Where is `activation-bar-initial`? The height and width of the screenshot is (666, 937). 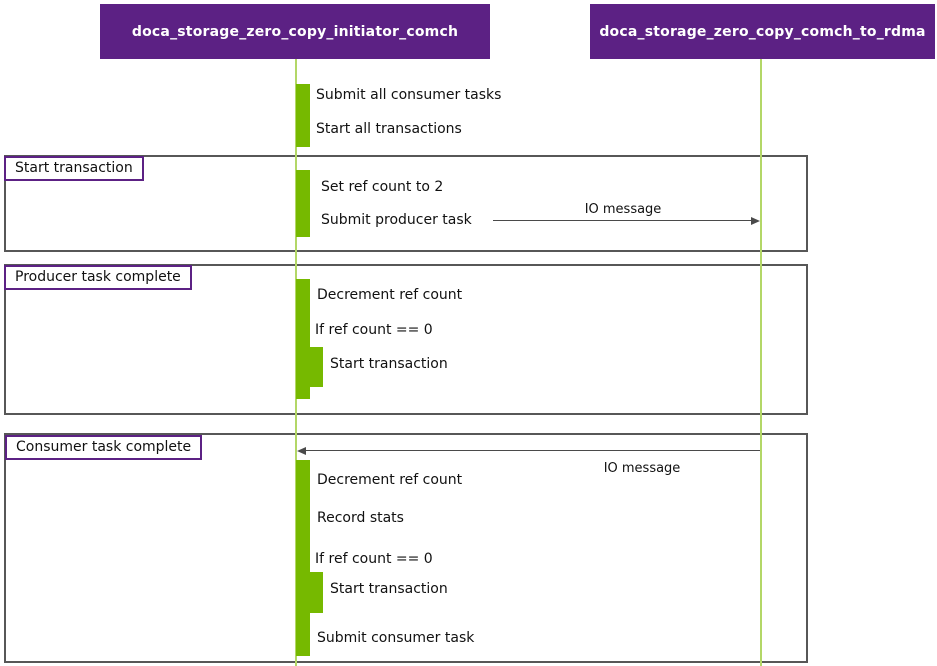 activation-bar-initial is located at coordinates (303, 115).